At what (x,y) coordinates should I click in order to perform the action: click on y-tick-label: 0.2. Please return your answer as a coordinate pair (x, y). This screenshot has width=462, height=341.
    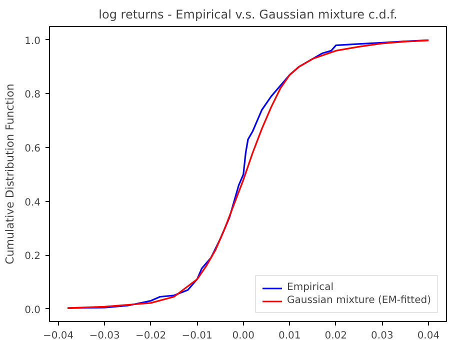
    Looking at the image, I should click on (32, 256).